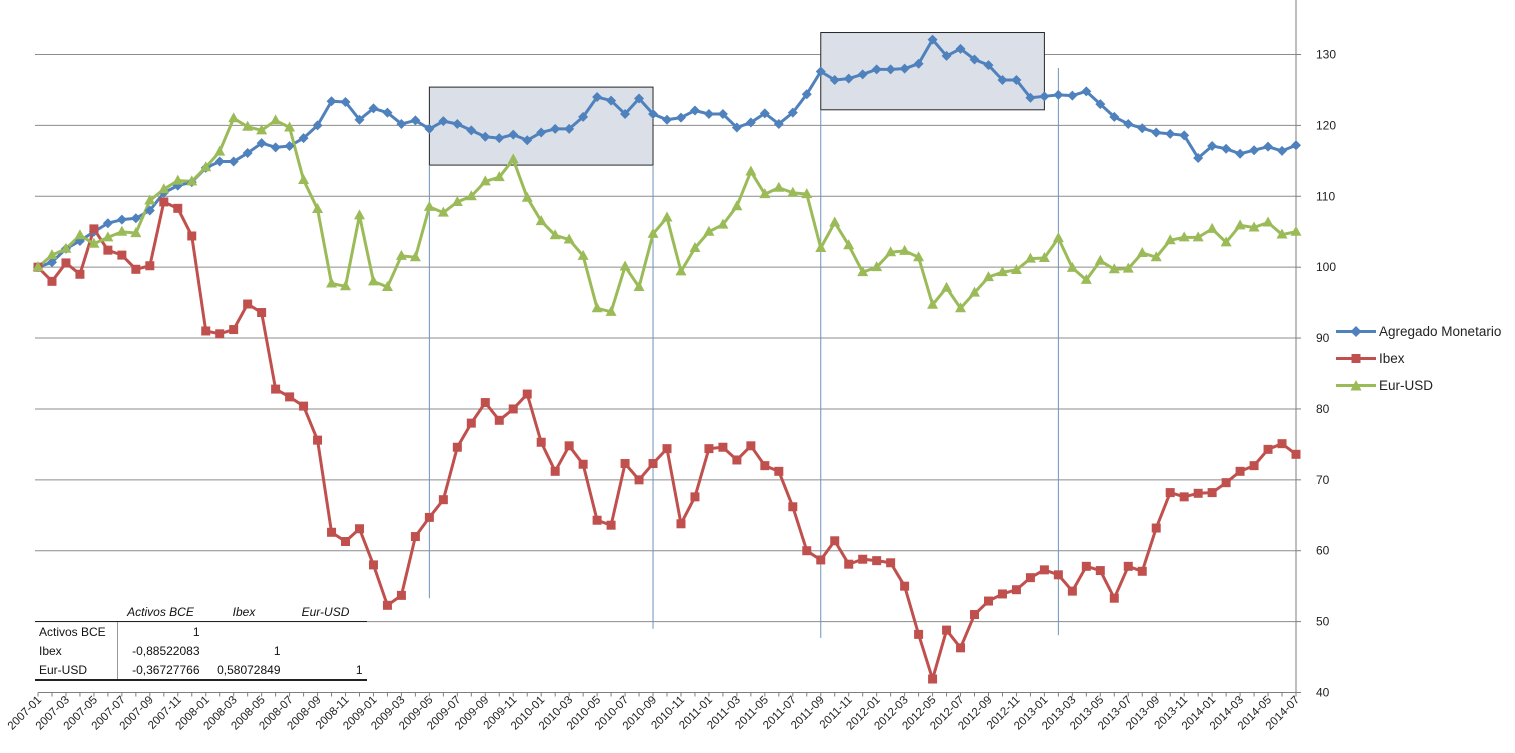 The height and width of the screenshot is (753, 1515). I want to click on table-cell: -0,36727766, so click(160, 670).